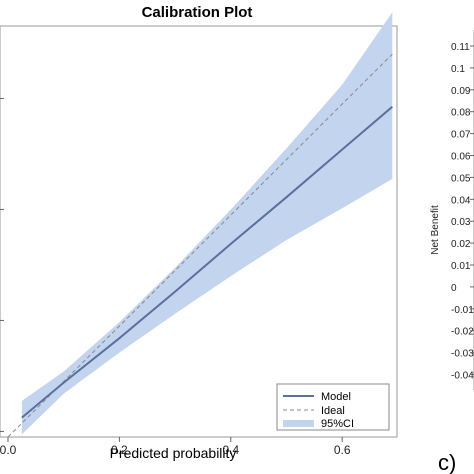  What do you see at coordinates (8, 450) in the screenshot?
I see `x-tick-label: 0.0` at bounding box center [8, 450].